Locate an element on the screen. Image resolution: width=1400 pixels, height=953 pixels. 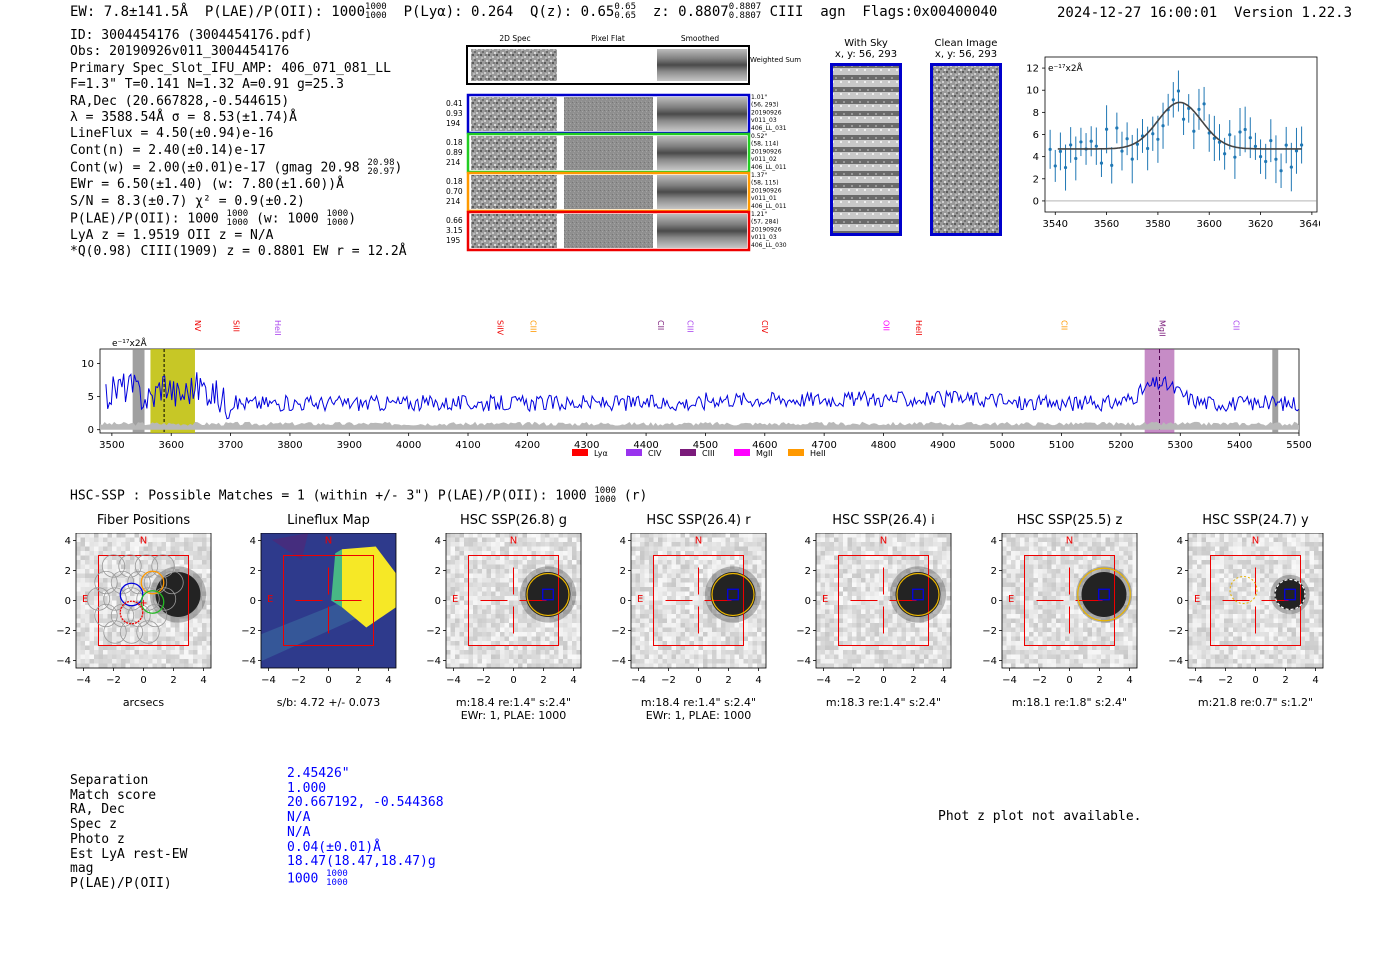
cutout-weight-label: 3.15 is located at coordinates (454, 230).